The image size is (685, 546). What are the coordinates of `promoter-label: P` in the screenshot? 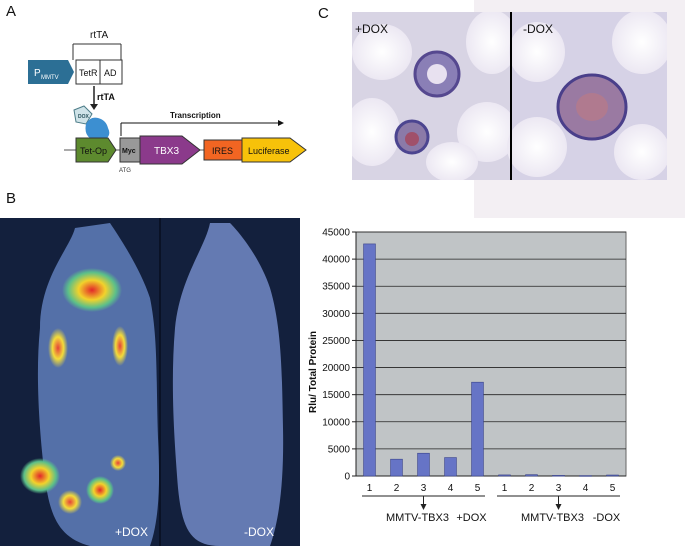 It's located at (37, 73).